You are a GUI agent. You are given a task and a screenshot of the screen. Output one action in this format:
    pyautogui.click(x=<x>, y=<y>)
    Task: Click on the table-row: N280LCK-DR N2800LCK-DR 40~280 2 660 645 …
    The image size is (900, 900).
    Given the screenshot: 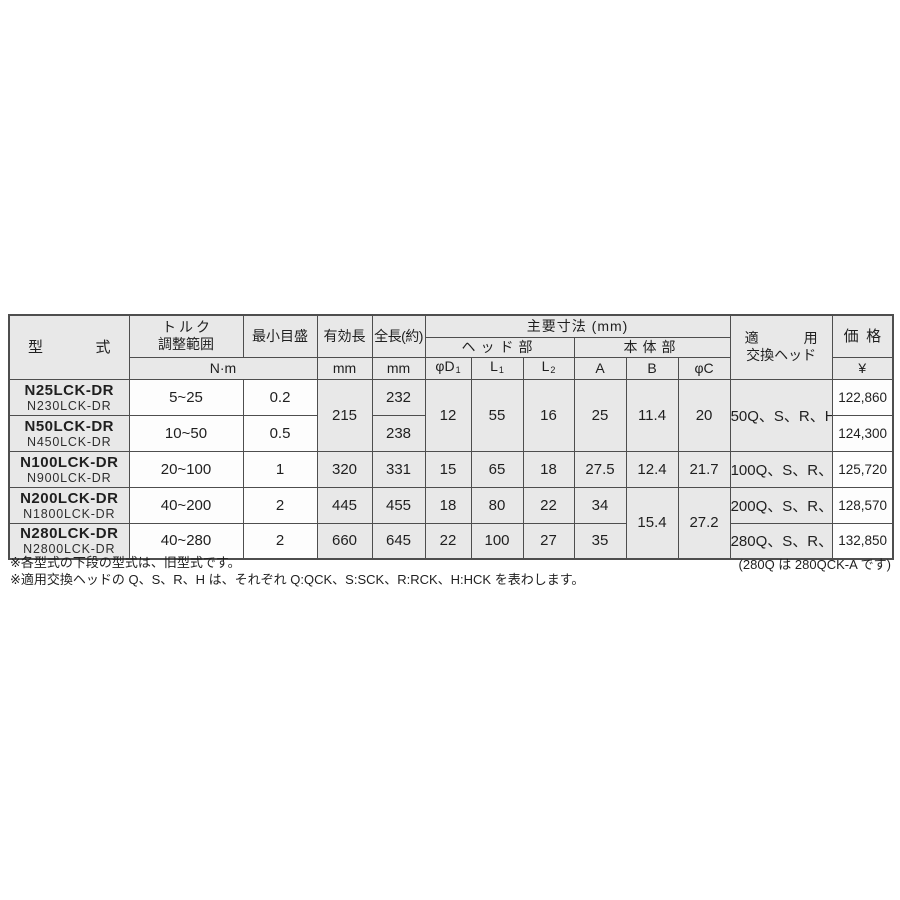 What is the action you would take?
    pyautogui.click(x=451, y=541)
    